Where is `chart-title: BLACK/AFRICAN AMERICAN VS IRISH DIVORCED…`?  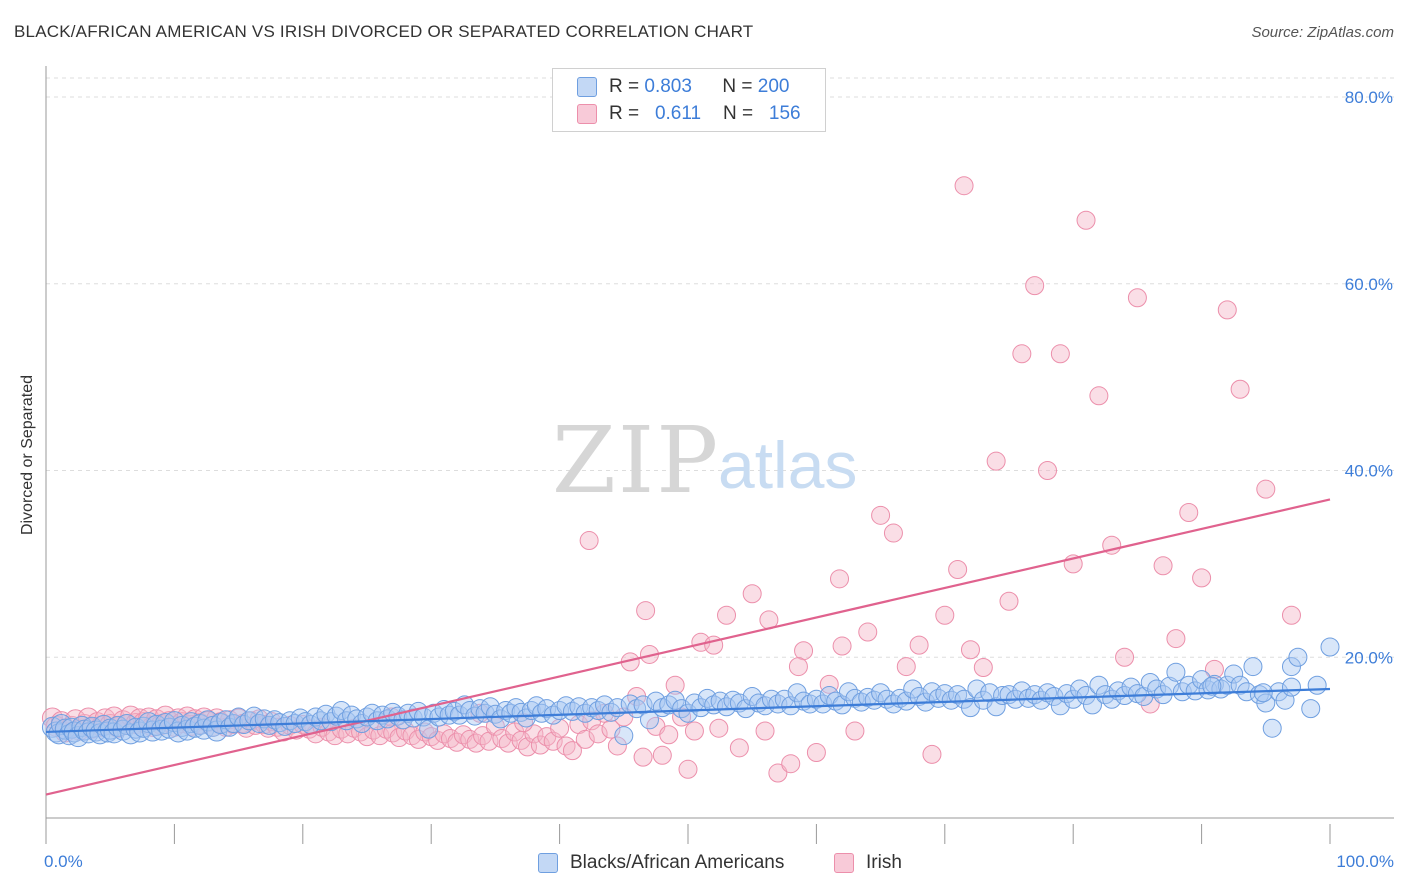
chart-title: BLACK/AFRICAN AMERICAN VS IRISH DIVORCED… is located at coordinates (384, 31).